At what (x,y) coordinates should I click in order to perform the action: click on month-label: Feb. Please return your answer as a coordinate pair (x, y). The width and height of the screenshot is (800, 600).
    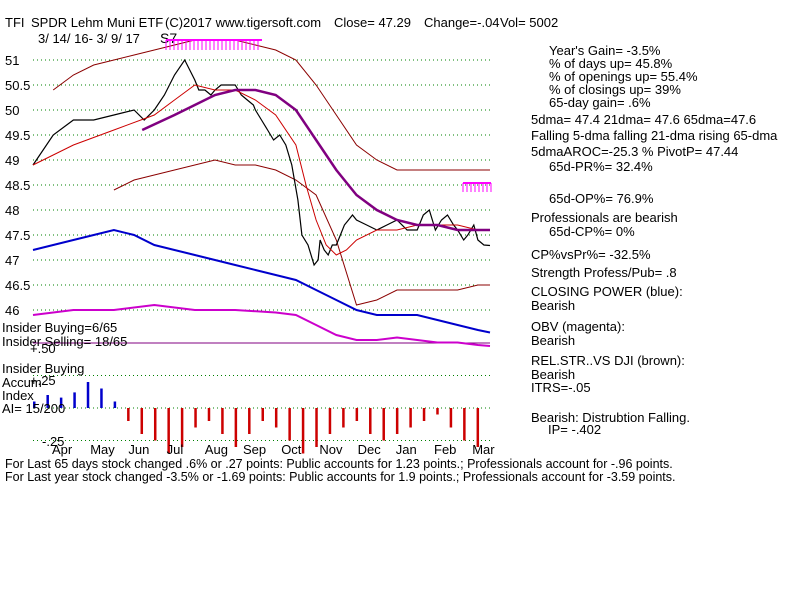
    Looking at the image, I should click on (445, 449).